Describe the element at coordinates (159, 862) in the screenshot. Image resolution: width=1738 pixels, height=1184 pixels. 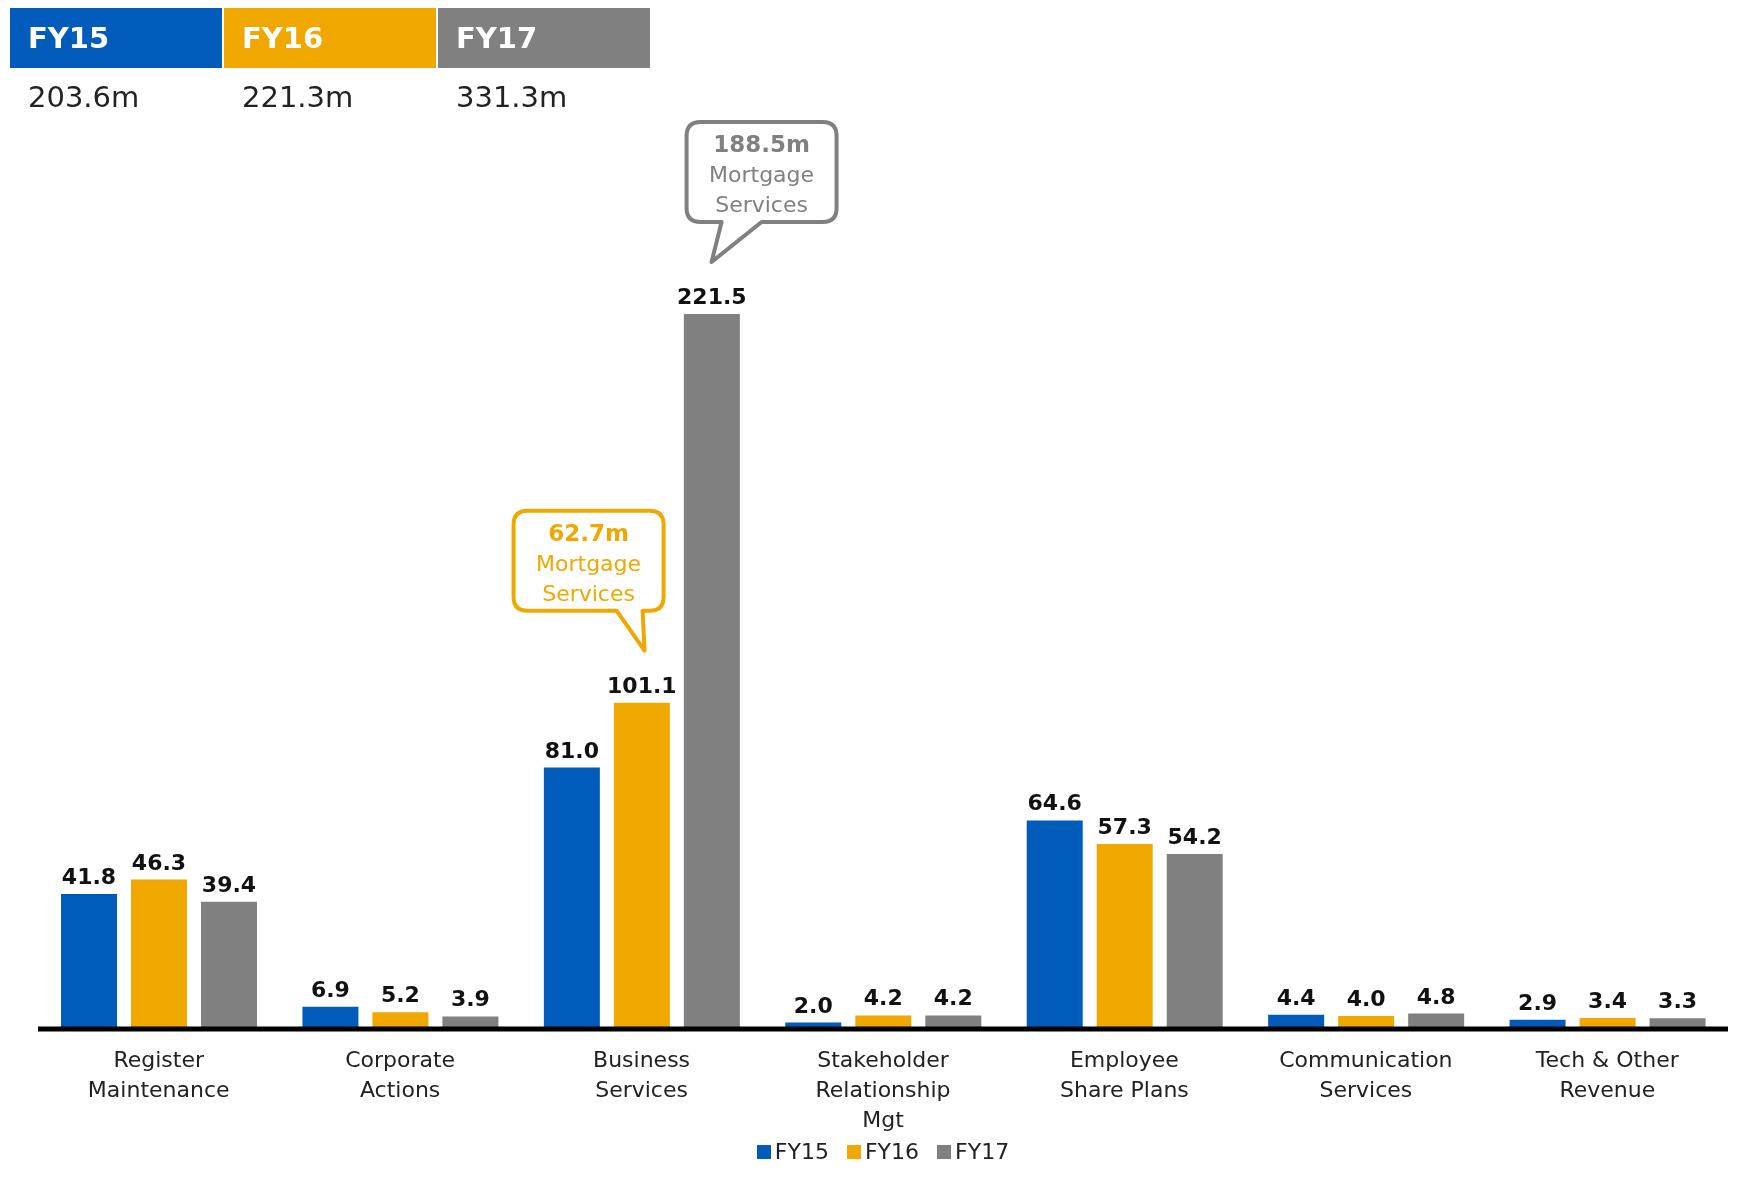
I see `data-label: 46.3` at that location.